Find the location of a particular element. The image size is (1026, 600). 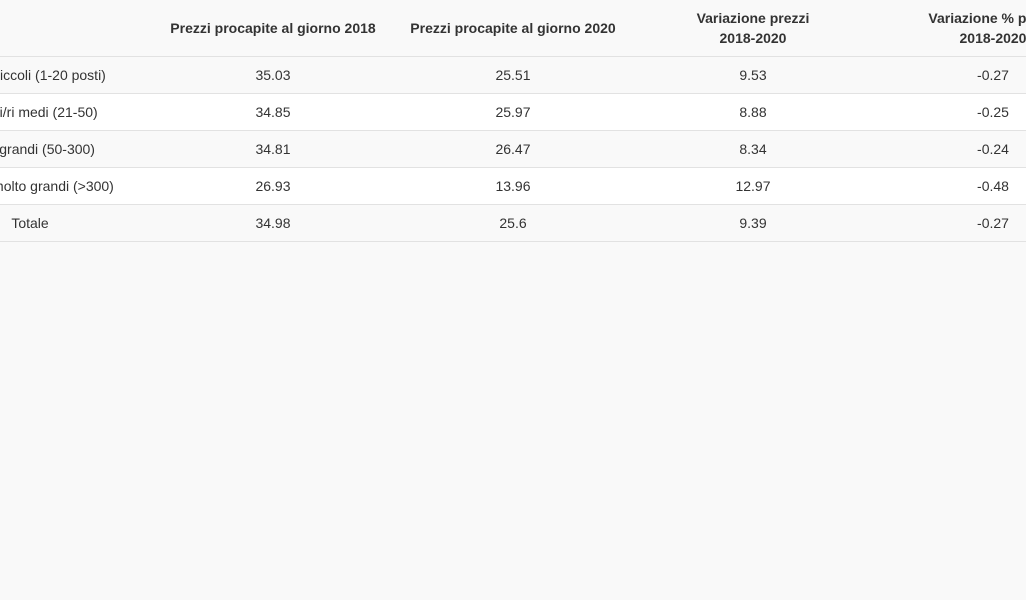

table-cell-price-variation-percent: -0.48 is located at coordinates (993, 186).